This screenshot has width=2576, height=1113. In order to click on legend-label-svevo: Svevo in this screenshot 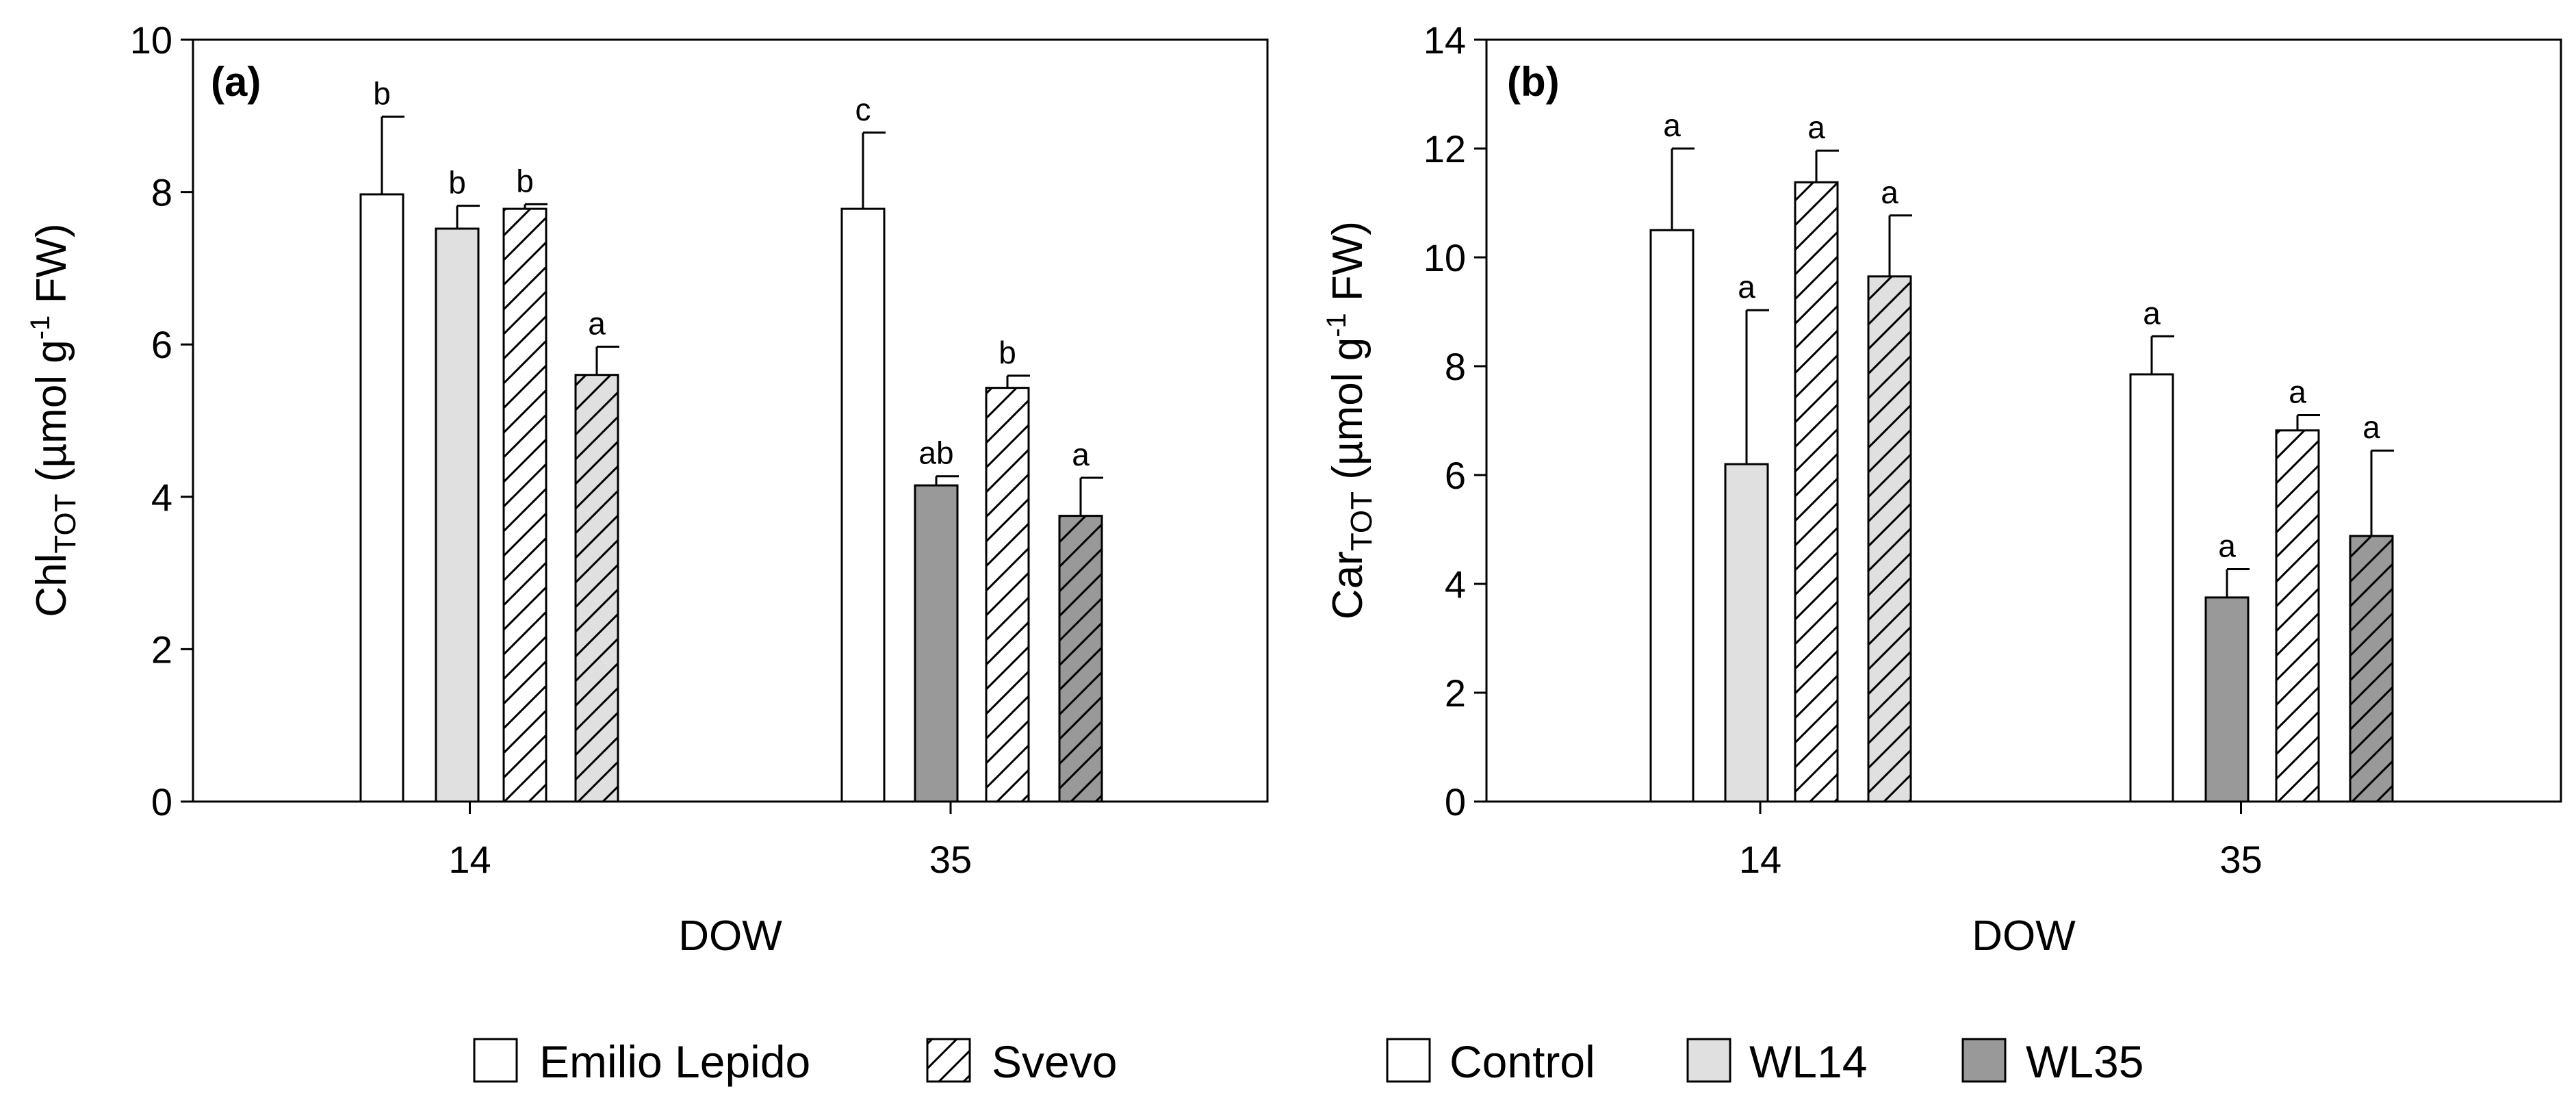, I will do `click(1054, 1061)`.